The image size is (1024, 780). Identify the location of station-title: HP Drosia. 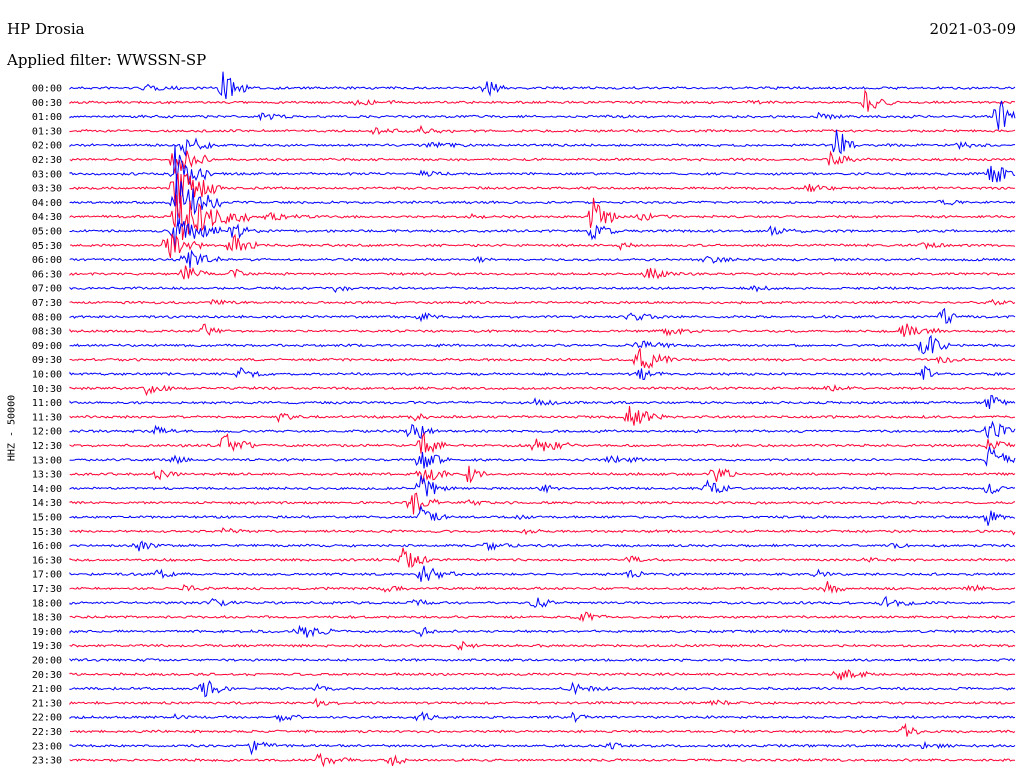
(46, 29).